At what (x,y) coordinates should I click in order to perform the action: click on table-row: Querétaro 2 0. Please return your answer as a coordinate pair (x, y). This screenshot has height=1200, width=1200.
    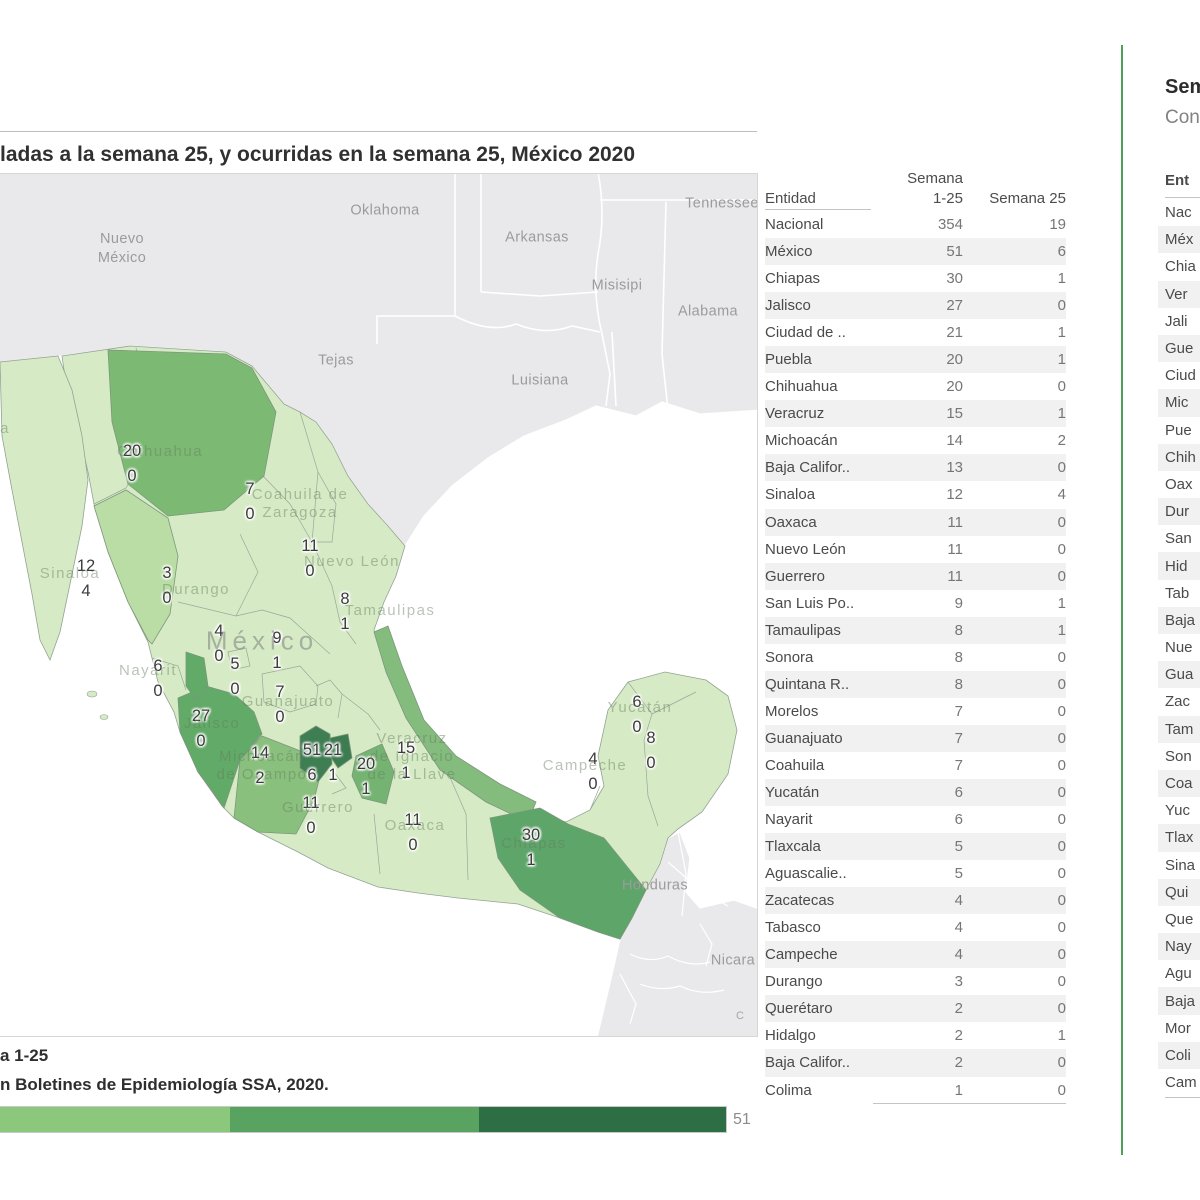
    Looking at the image, I should click on (915, 1009).